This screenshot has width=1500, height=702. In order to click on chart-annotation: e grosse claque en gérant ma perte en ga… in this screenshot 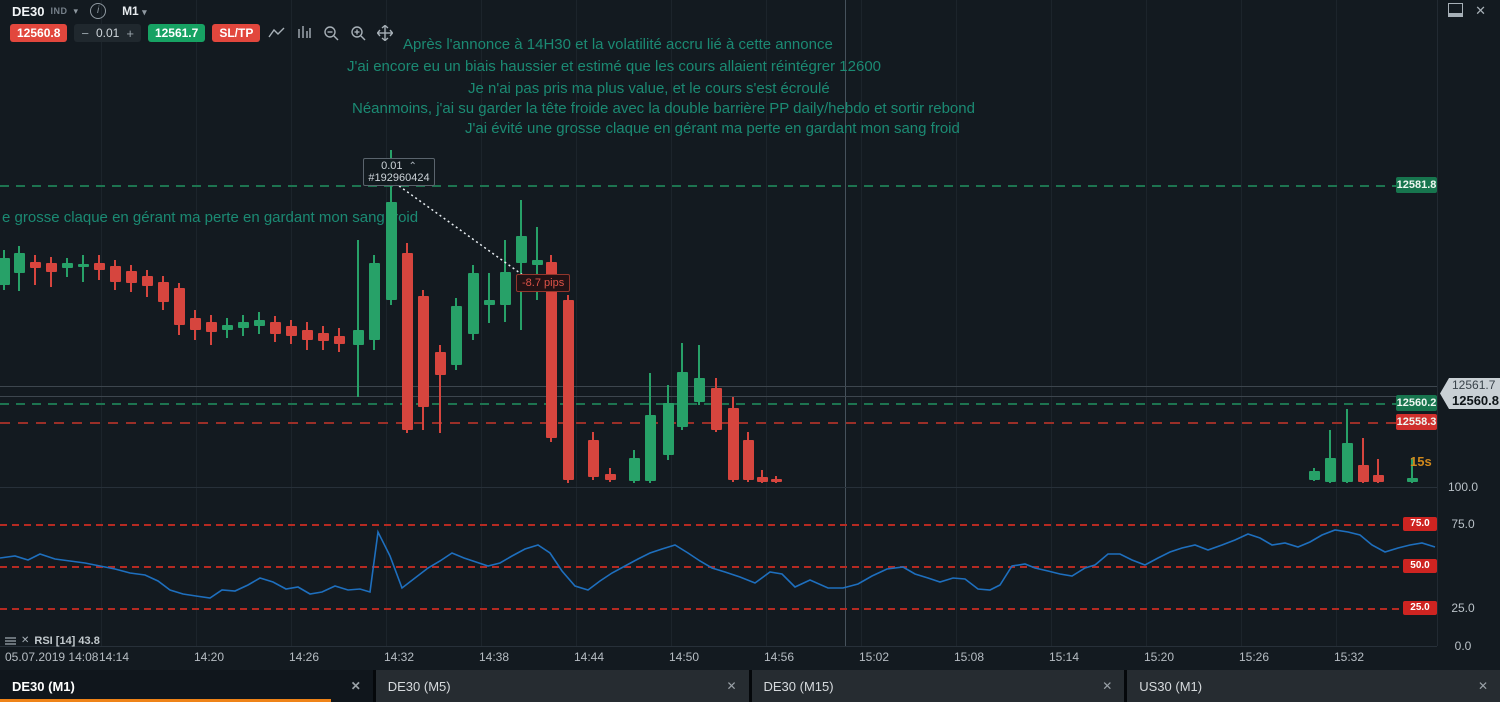, I will do `click(210, 217)`.